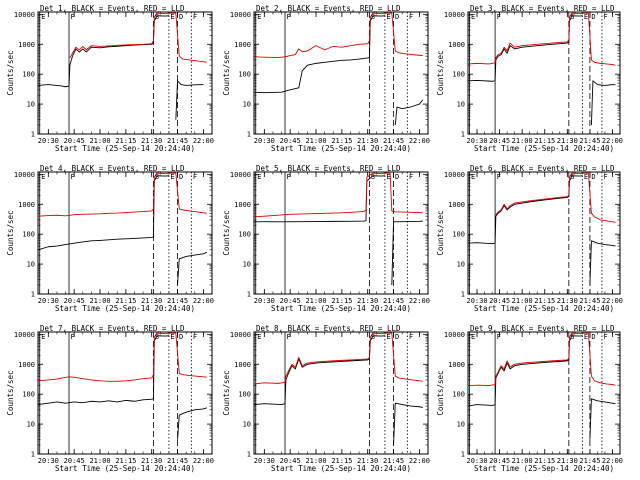  I want to click on chart-title: Det 5, BLACK = Events, RED = LLD, so click(328, 168).